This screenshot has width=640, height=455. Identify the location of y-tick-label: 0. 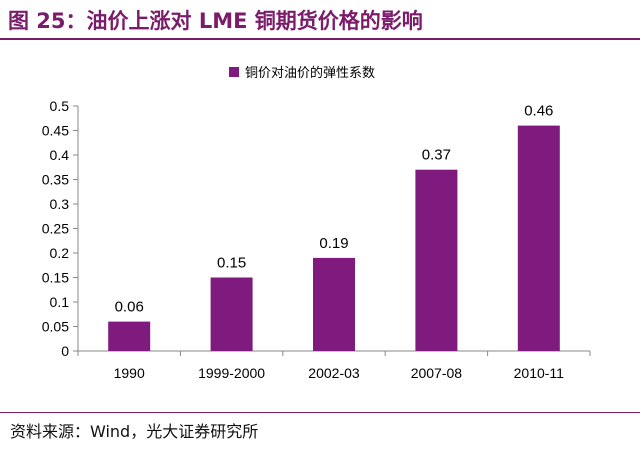
(65, 351).